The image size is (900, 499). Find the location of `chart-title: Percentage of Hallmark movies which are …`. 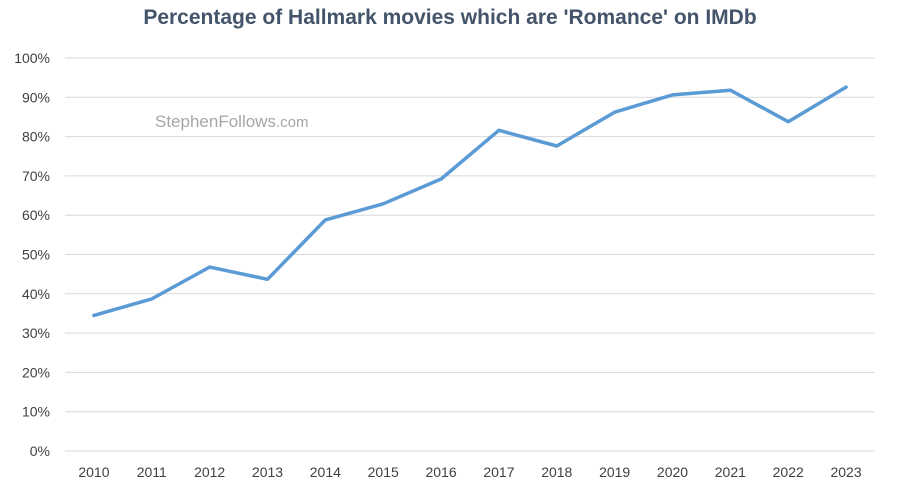

chart-title: Percentage of Hallmark movies which are … is located at coordinates (450, 17).